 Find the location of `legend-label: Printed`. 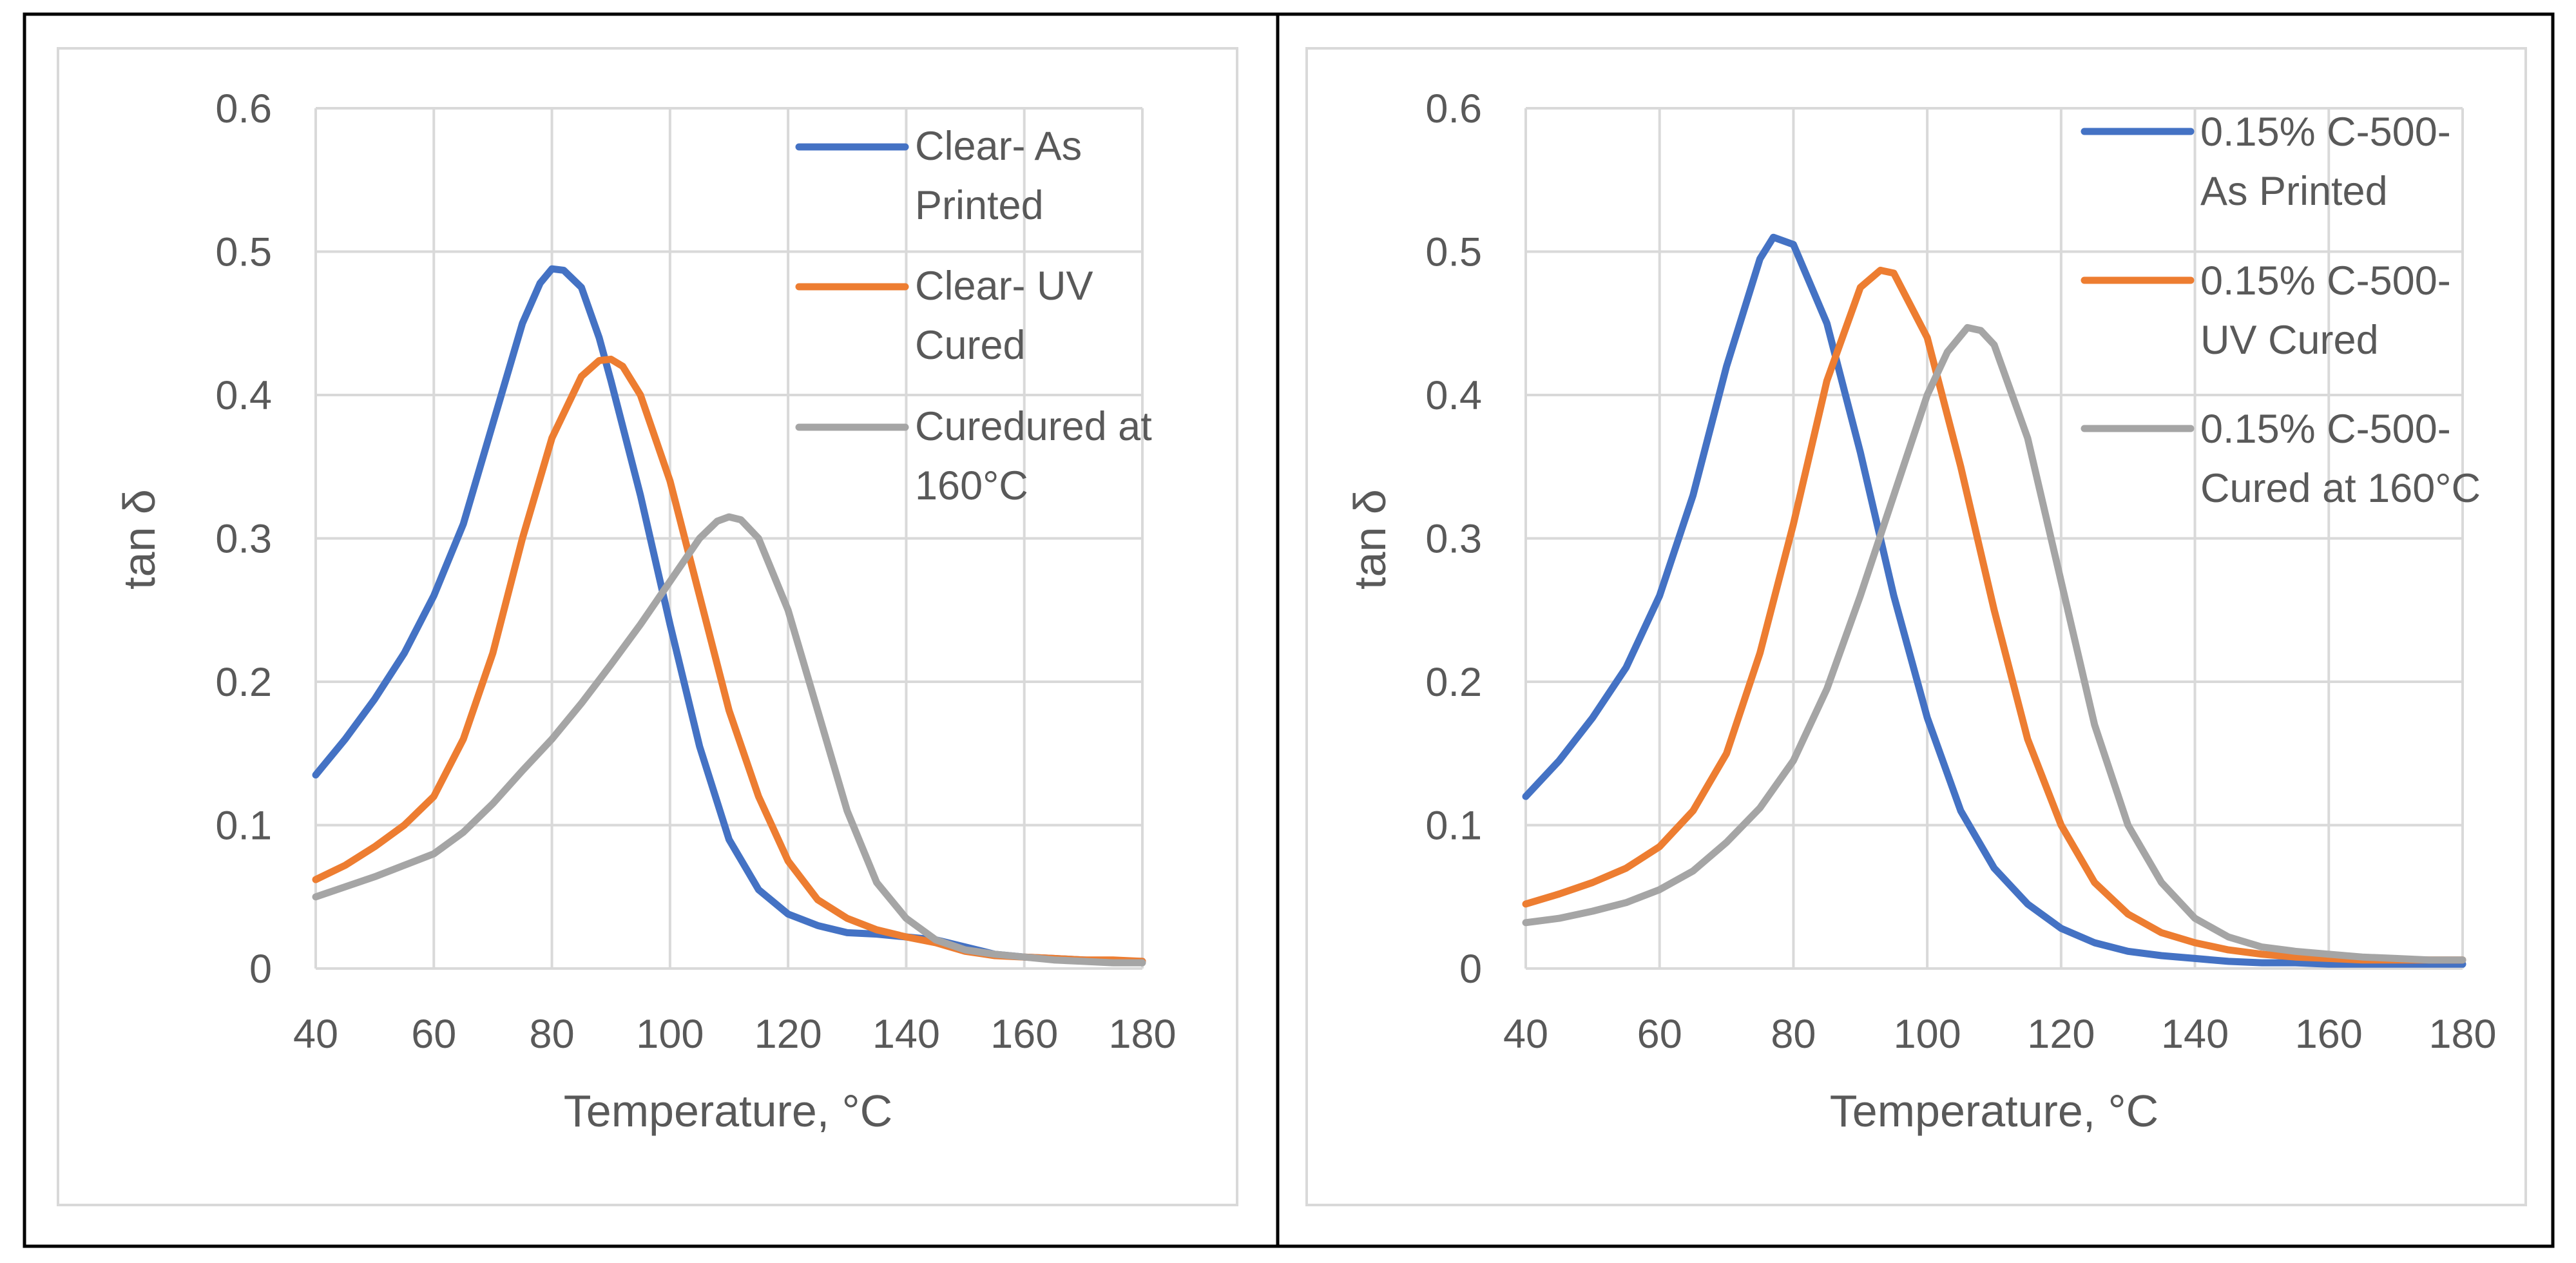

legend-label: Printed is located at coordinates (980, 205).